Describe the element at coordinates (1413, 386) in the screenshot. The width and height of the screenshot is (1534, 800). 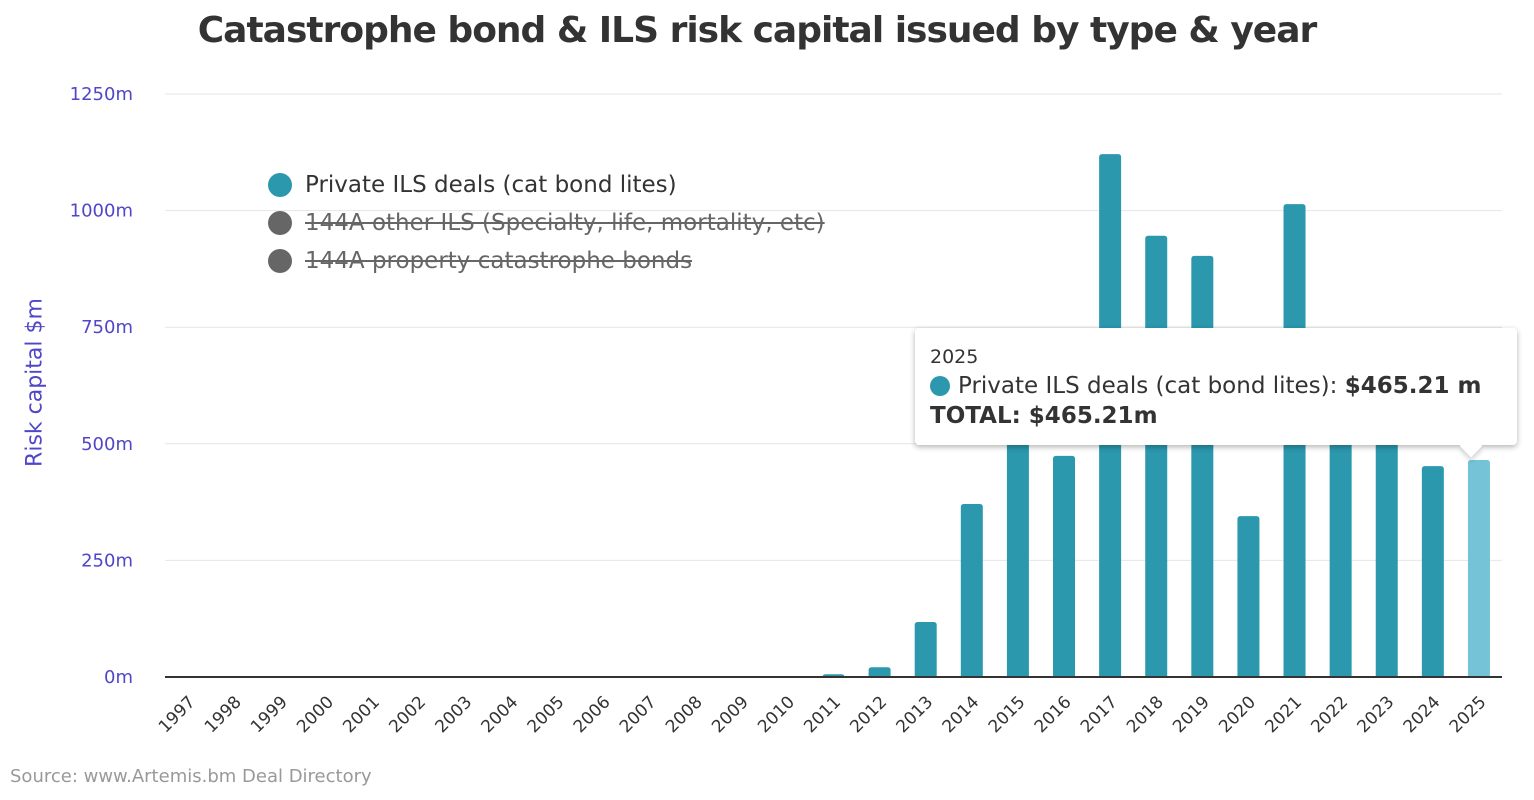
I see `tooltip-series-value: $465.21 m` at that location.